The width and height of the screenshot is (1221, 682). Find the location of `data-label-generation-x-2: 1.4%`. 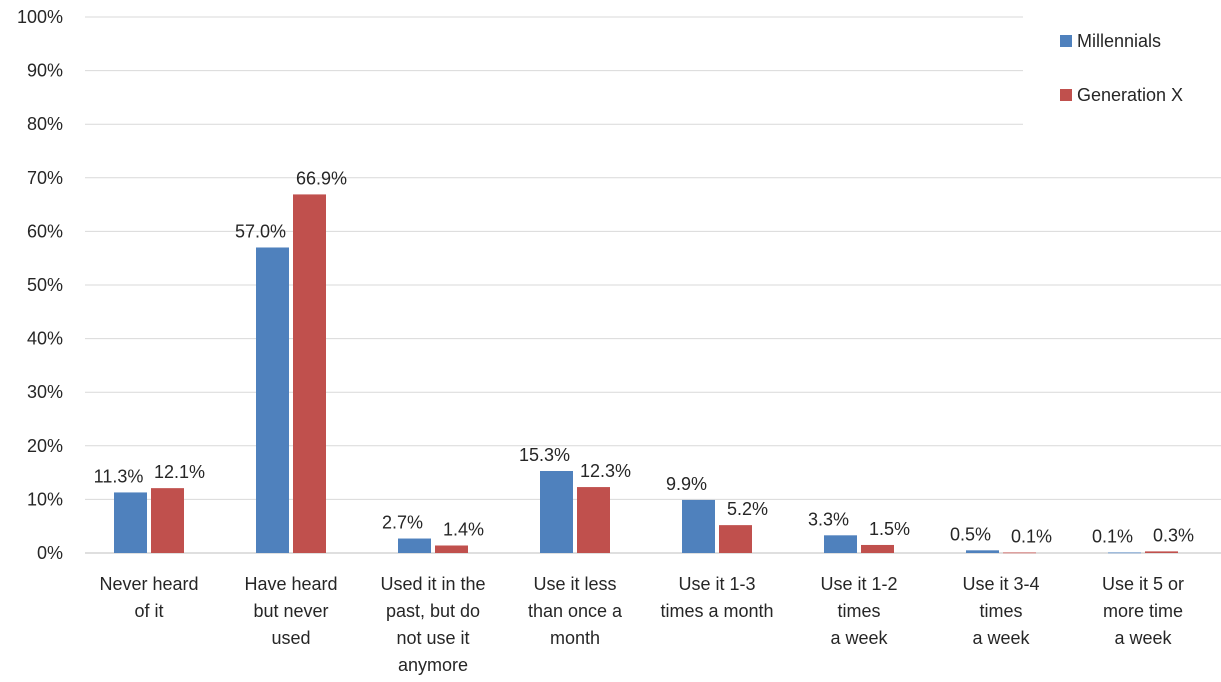

data-label-generation-x-2: 1.4% is located at coordinates (463, 529).